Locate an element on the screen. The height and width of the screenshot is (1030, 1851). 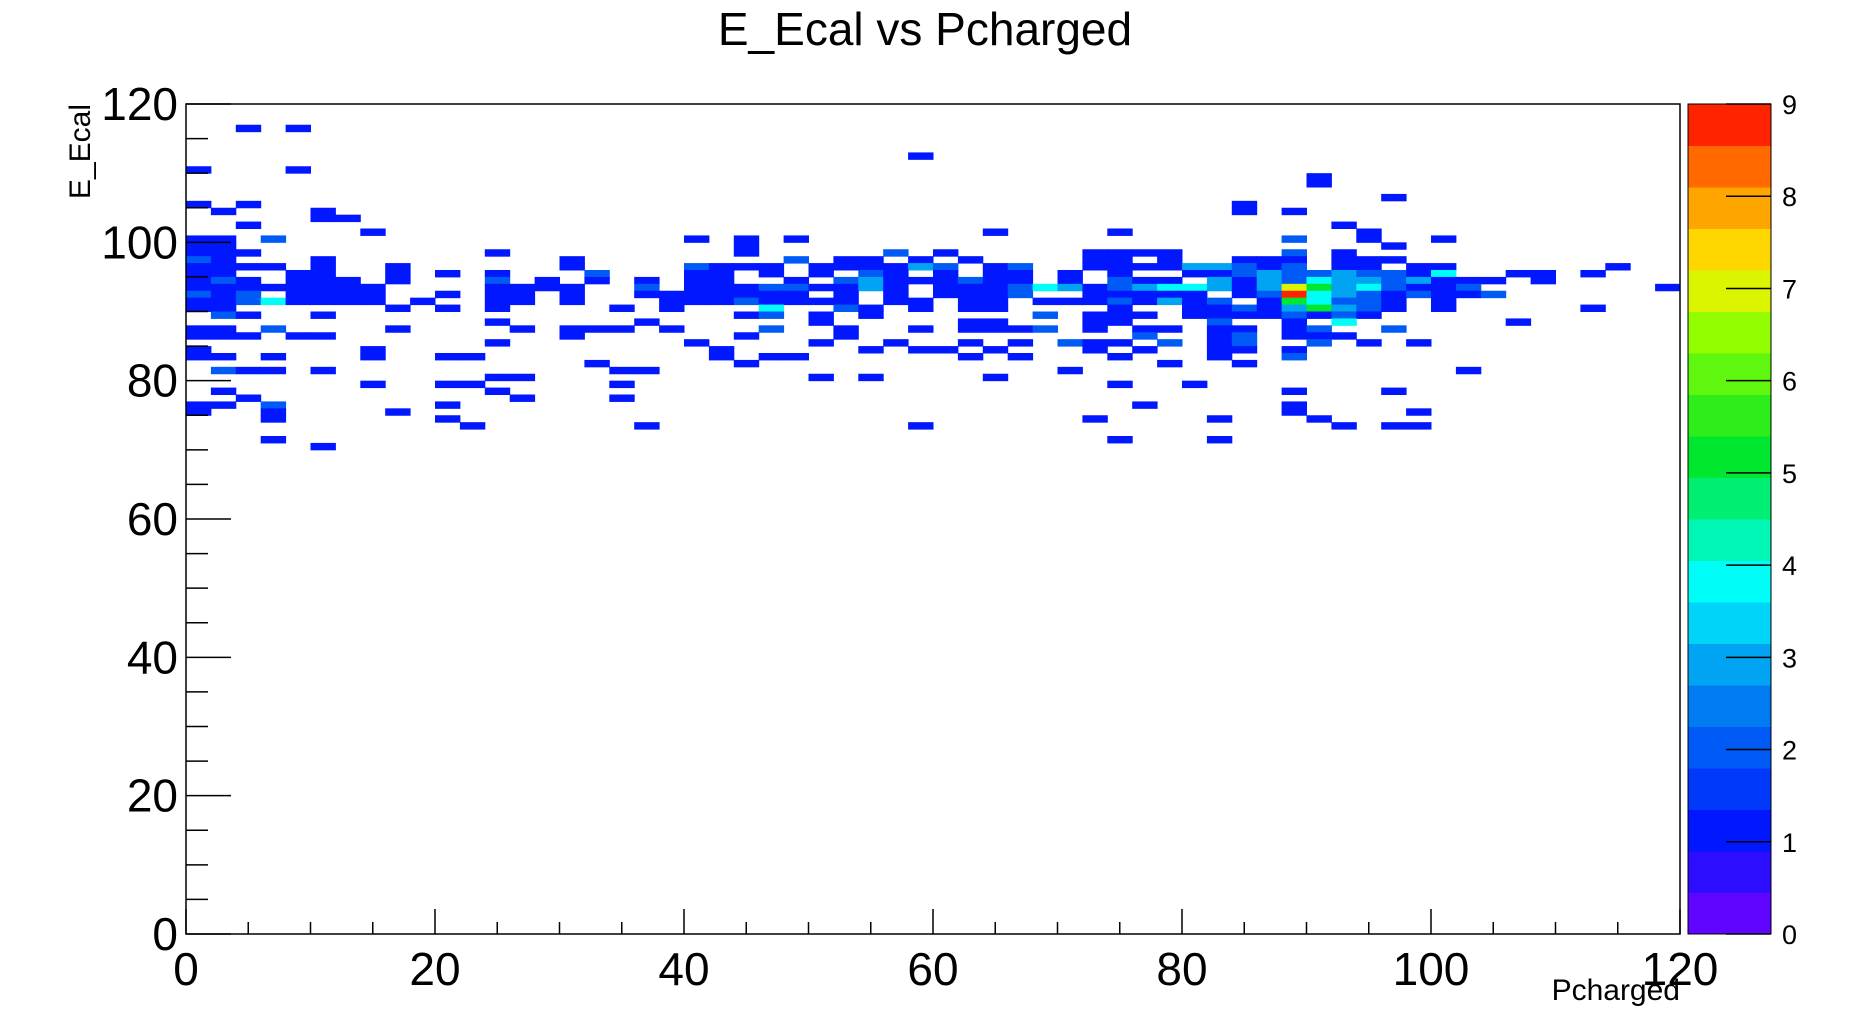
y-tick-label: 40 is located at coordinates (152, 657).